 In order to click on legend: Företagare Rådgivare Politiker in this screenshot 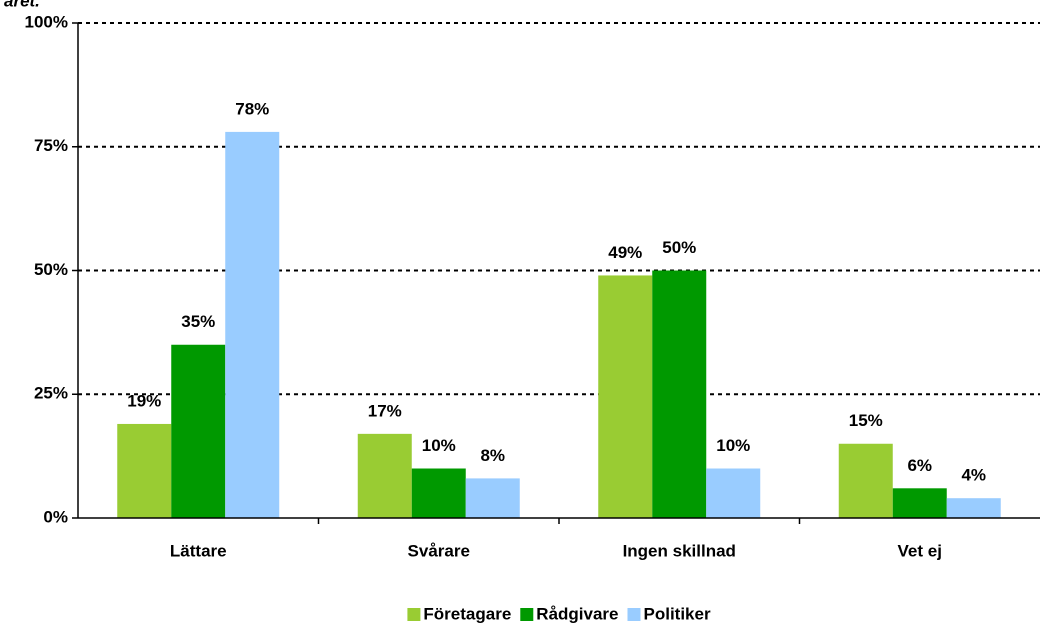, I will do `click(559, 613)`.